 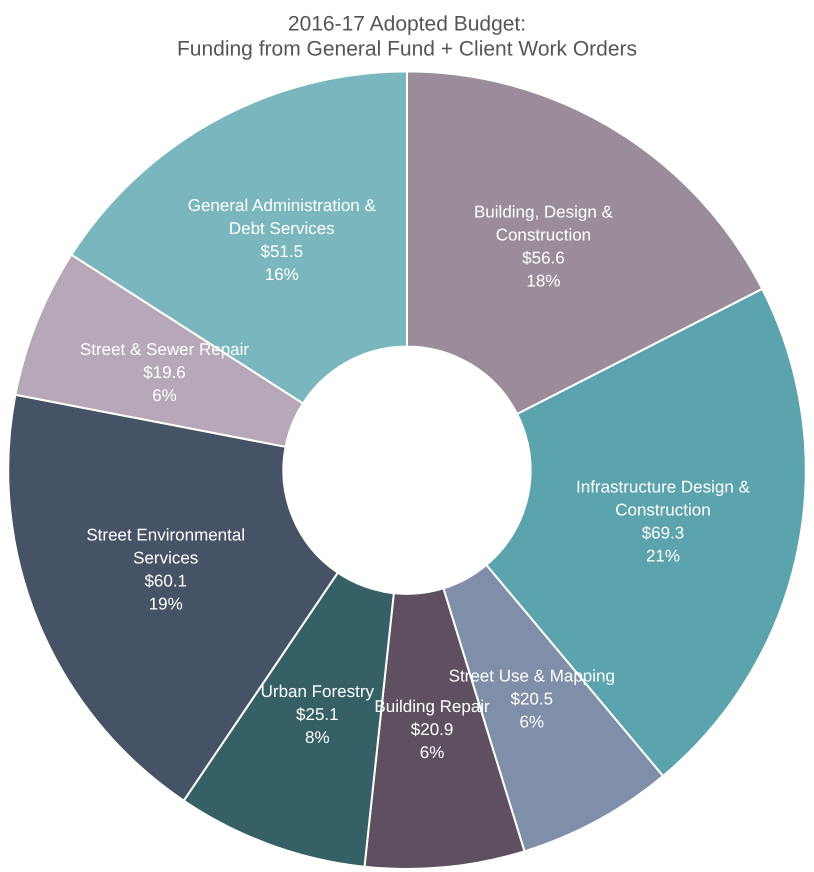 I want to click on data-label: $60.1 19%, so click(x=165, y=592).